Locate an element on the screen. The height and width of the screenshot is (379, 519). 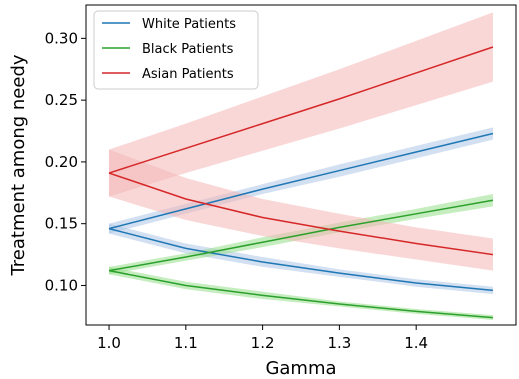
x-axis-ticks: 1.0 1.1 1.2 1.3 1.4 is located at coordinates (262, 338).